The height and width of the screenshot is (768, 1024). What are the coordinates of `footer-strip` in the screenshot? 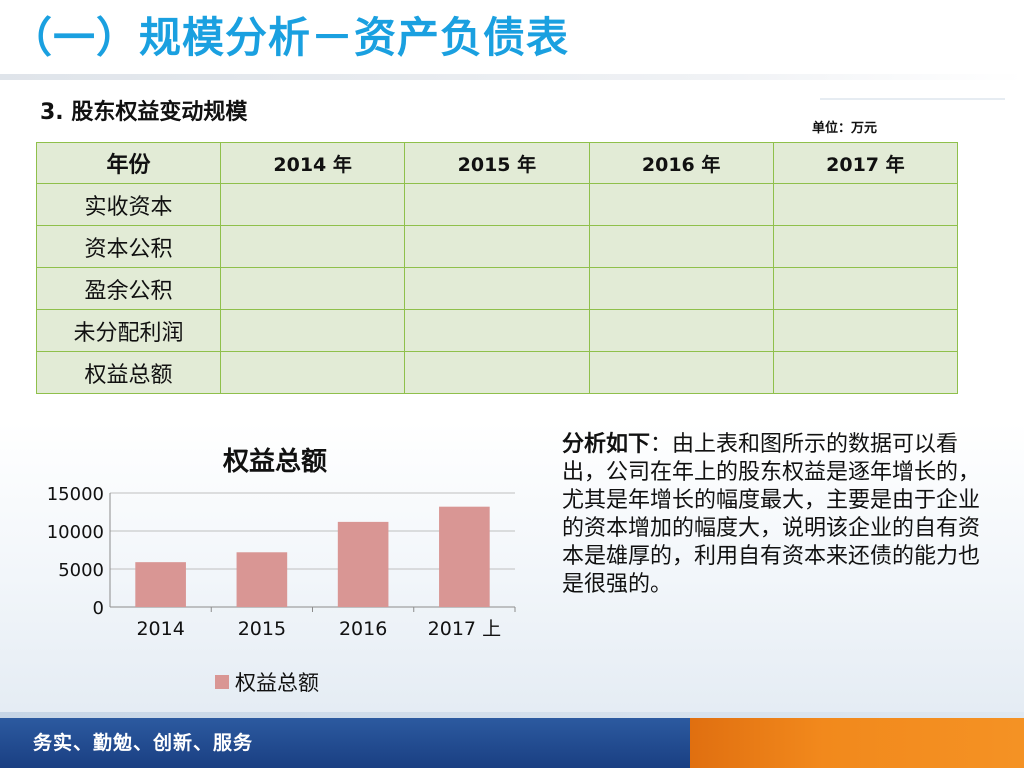 It's located at (512, 715).